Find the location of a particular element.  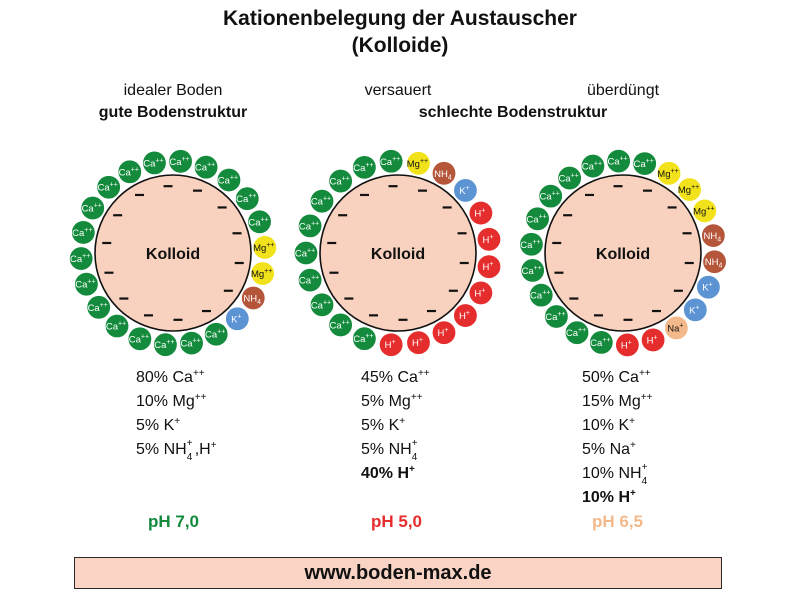

stat-ion: K is located at coordinates (394, 425).